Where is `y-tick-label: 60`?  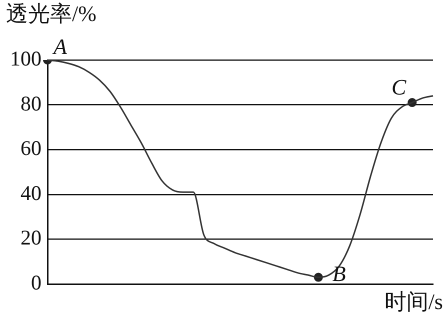 y-tick-label: 60 is located at coordinates (31, 148).